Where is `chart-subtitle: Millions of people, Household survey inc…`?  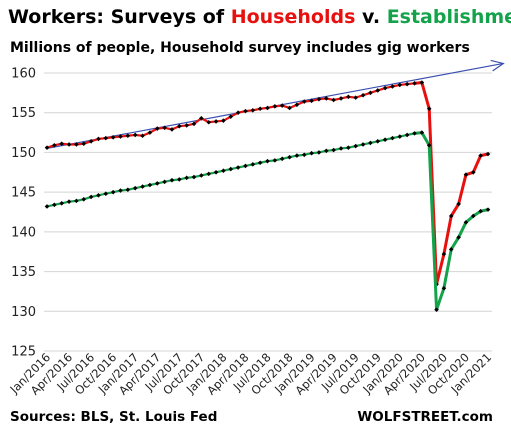
chart-subtitle: Millions of people, Household survey inc… is located at coordinates (240, 48).